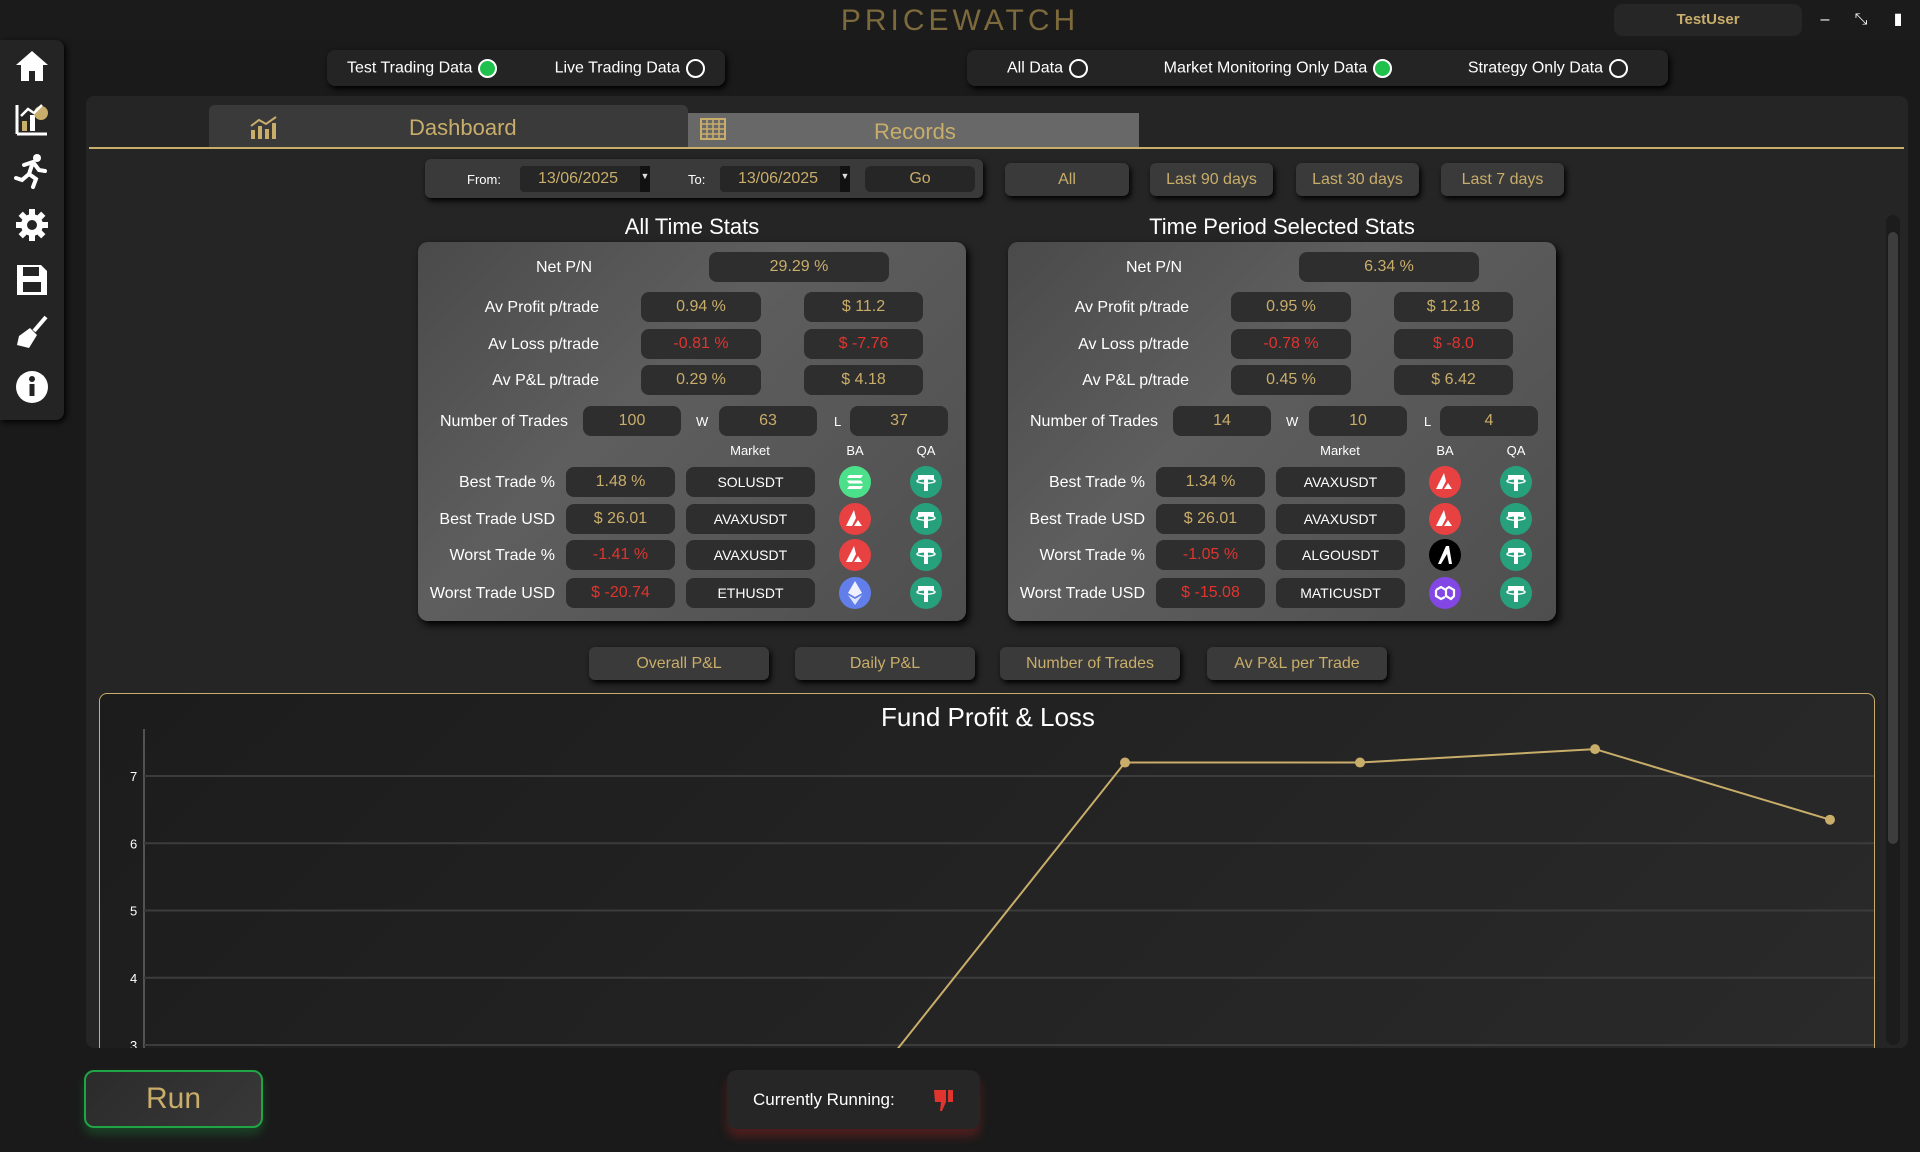 The width and height of the screenshot is (1920, 1152). I want to click on stat-usd-value: $ 4.18, so click(863, 380).